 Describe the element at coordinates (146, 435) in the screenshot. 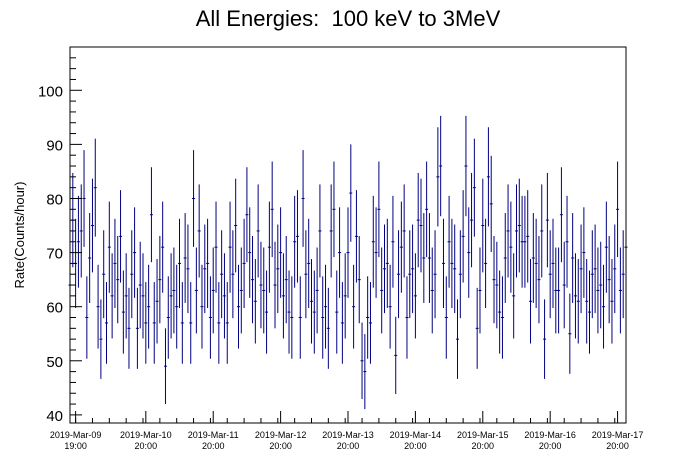

I see `x-tick-label-date: 2019-Mar-10` at that location.